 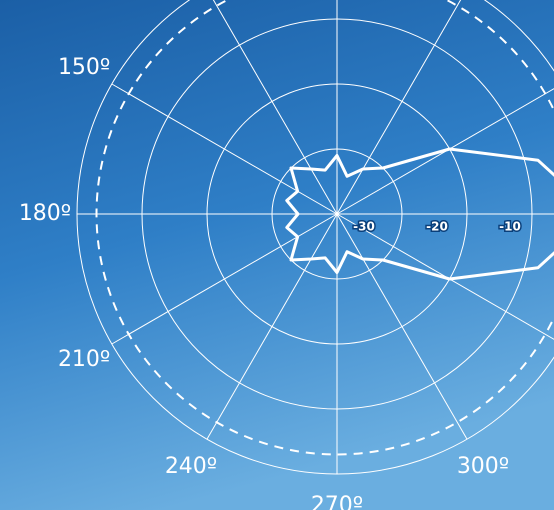 What do you see at coordinates (191, 466) in the screenshot?
I see `angle-label: 240º` at bounding box center [191, 466].